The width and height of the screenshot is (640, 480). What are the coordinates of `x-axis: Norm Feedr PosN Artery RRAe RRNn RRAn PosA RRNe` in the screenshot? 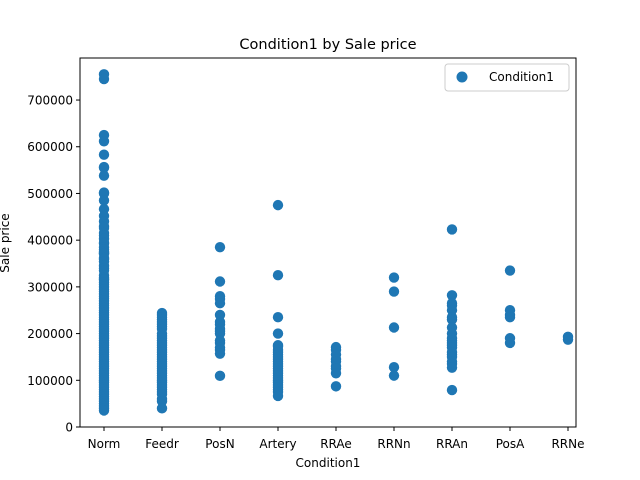 It's located at (336, 439).